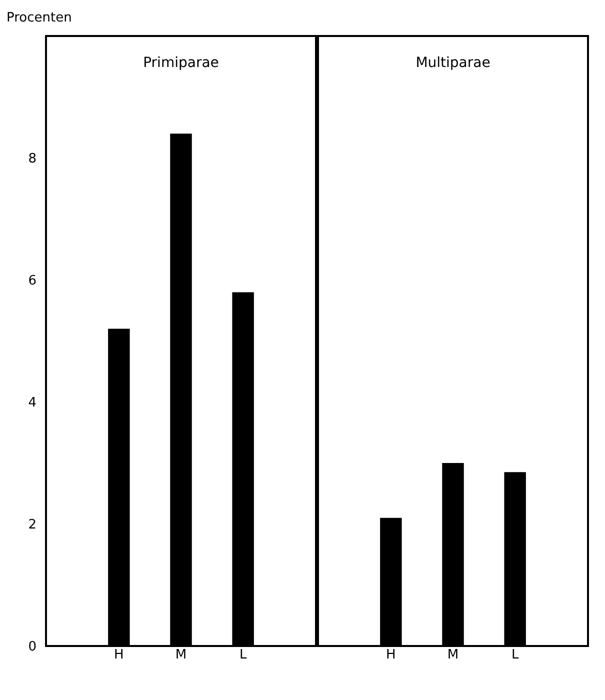 The width and height of the screenshot is (605, 700). I want to click on text: Primiparae, so click(181, 63).